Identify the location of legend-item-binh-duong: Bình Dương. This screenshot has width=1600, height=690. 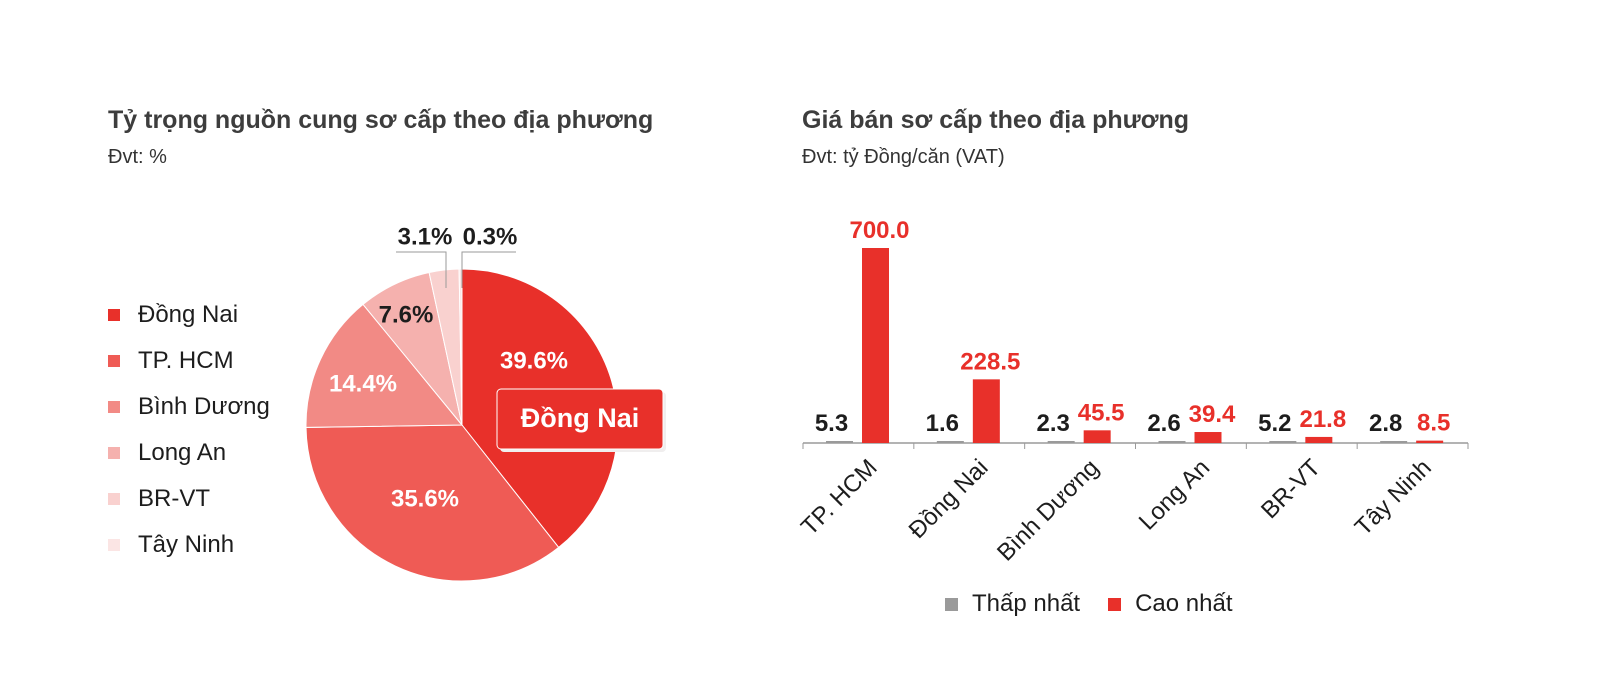
(189, 407).